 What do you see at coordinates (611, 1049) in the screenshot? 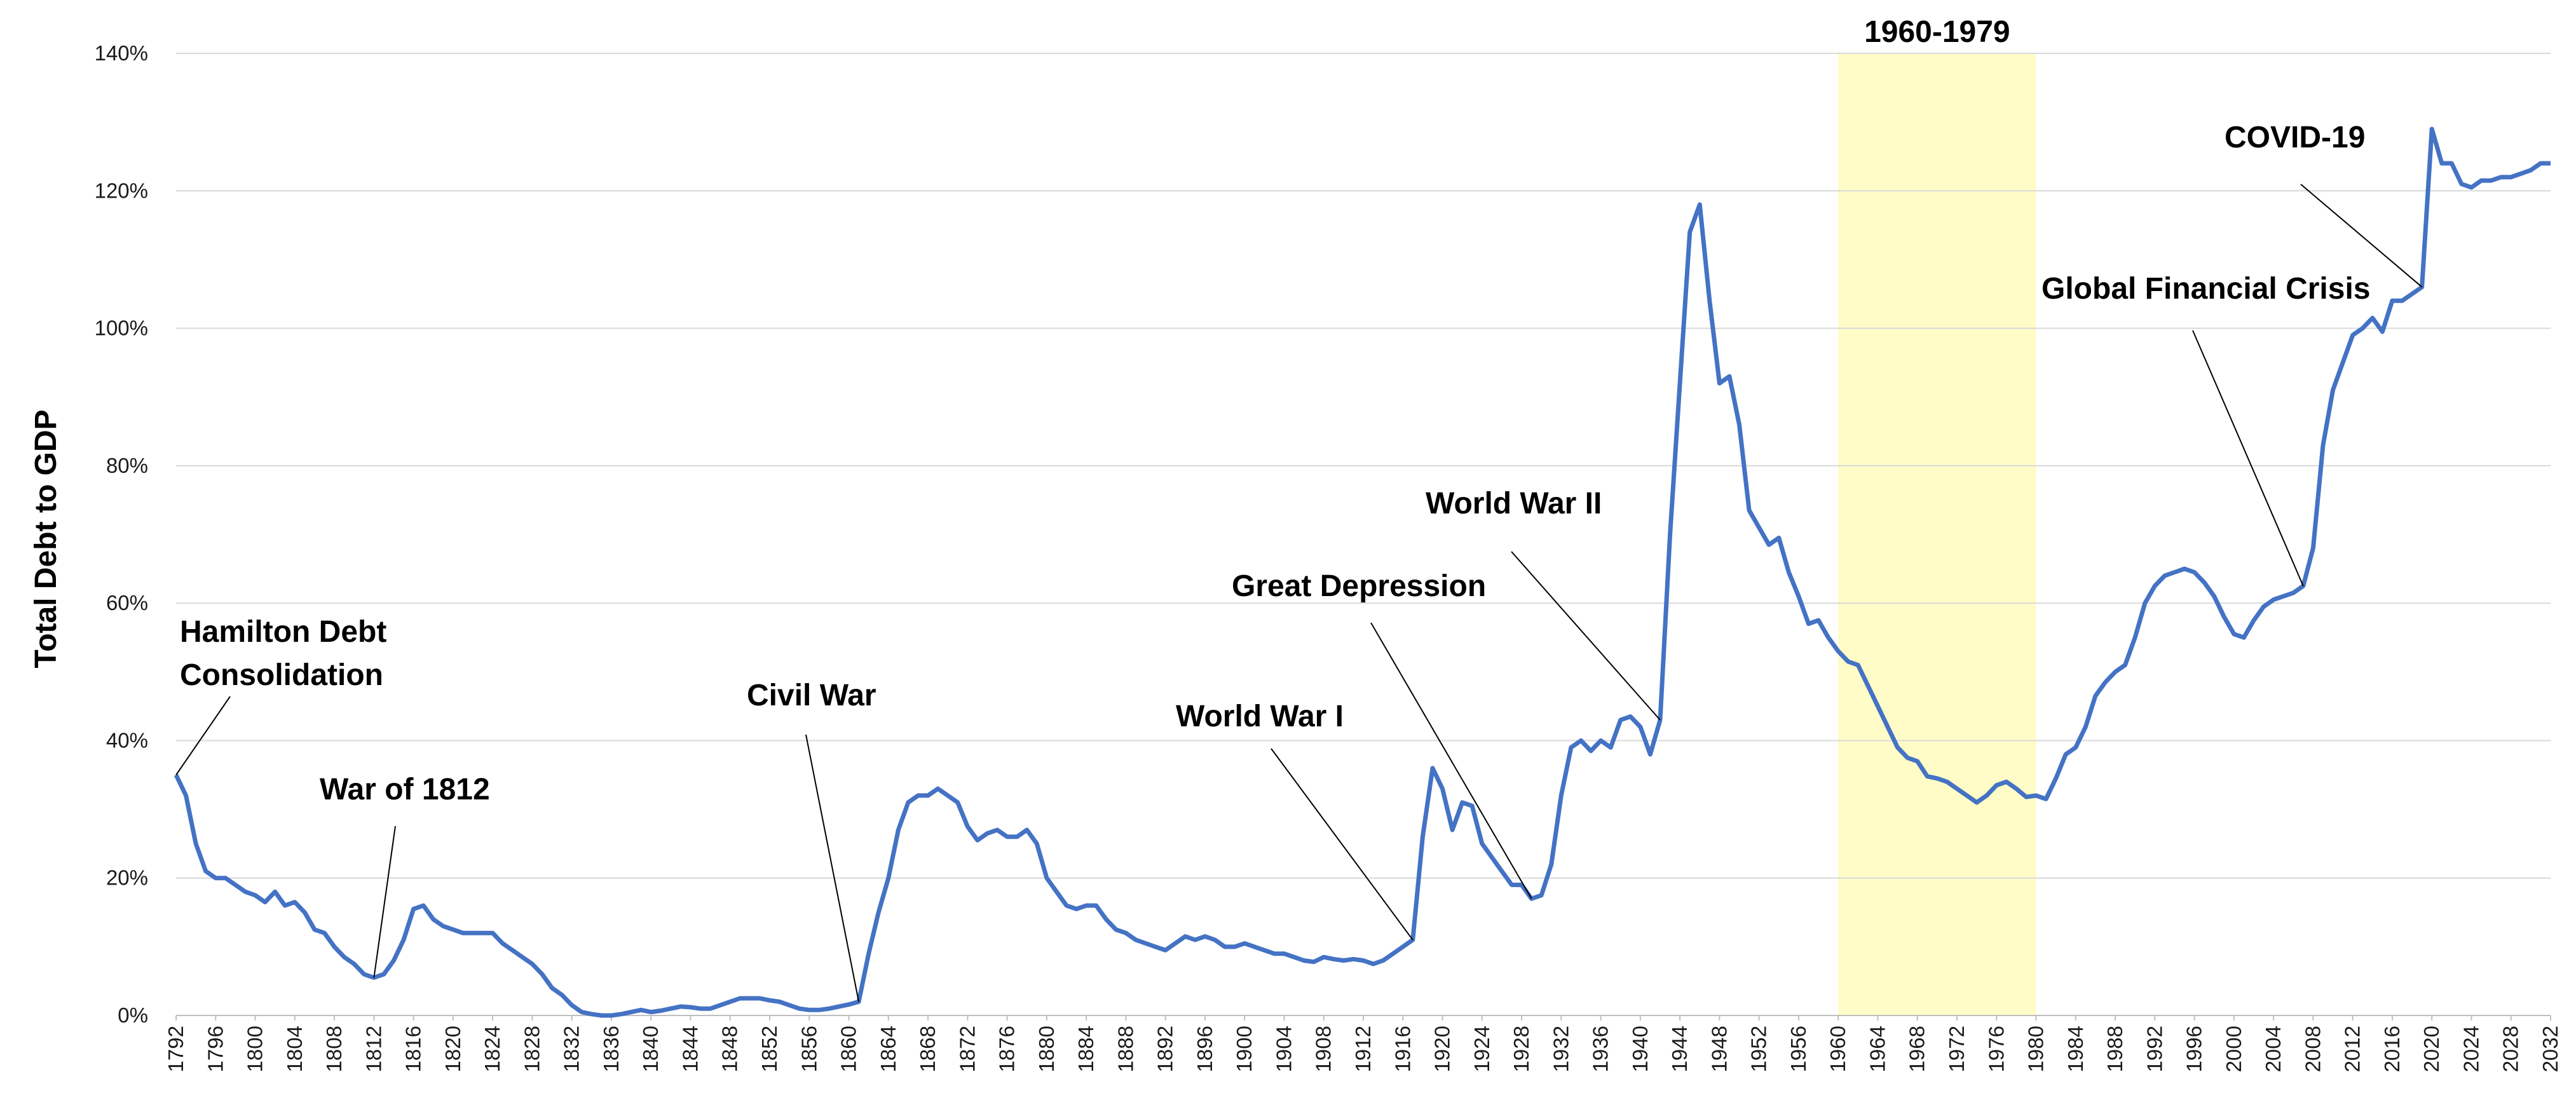
I see `x-tick-label: 1836` at bounding box center [611, 1049].